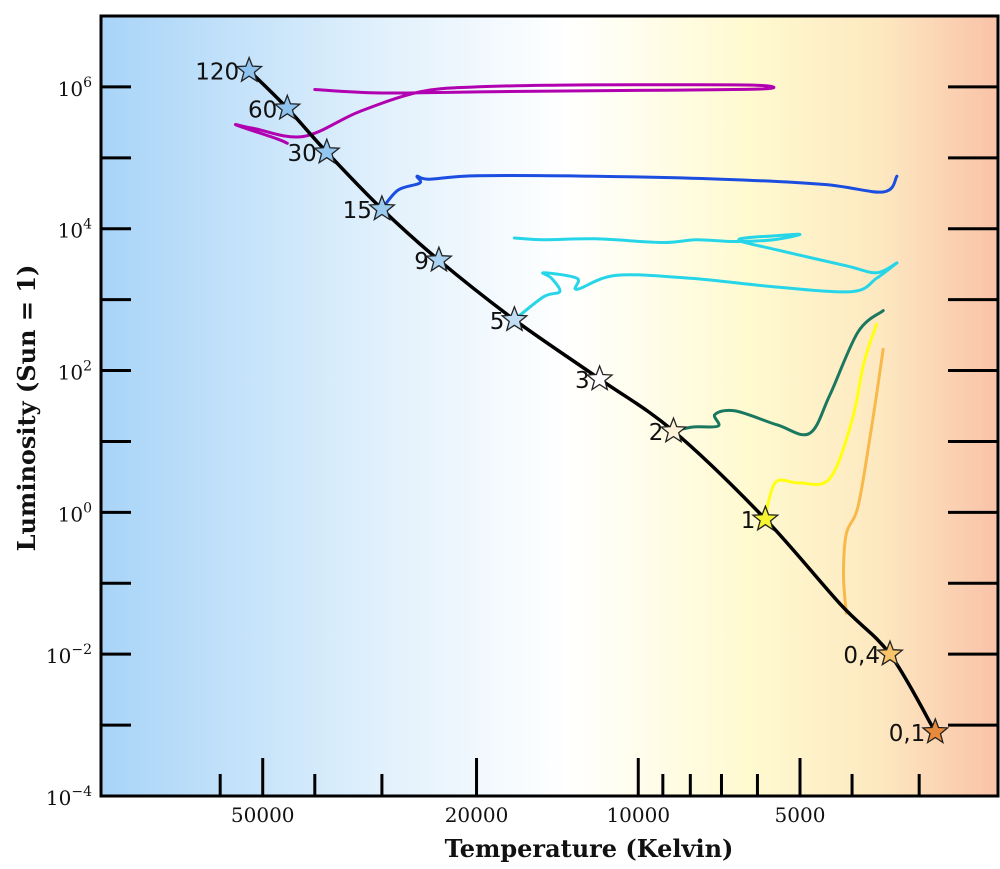 The height and width of the screenshot is (869, 1000). What do you see at coordinates (497, 322) in the screenshot?
I see `mass-label-5: 5` at bounding box center [497, 322].